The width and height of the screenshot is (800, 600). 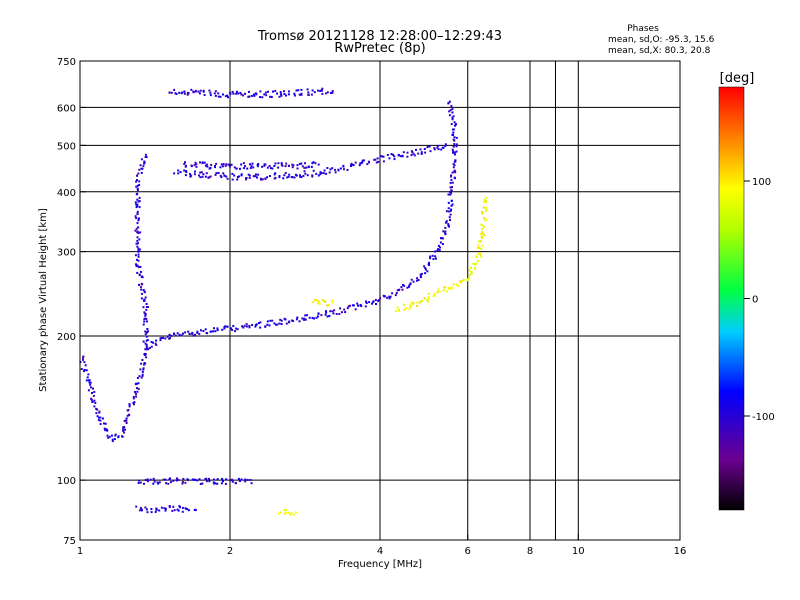 I want to click on y-axis-label: Stationary phase Virtual Height [km], so click(x=43, y=300).